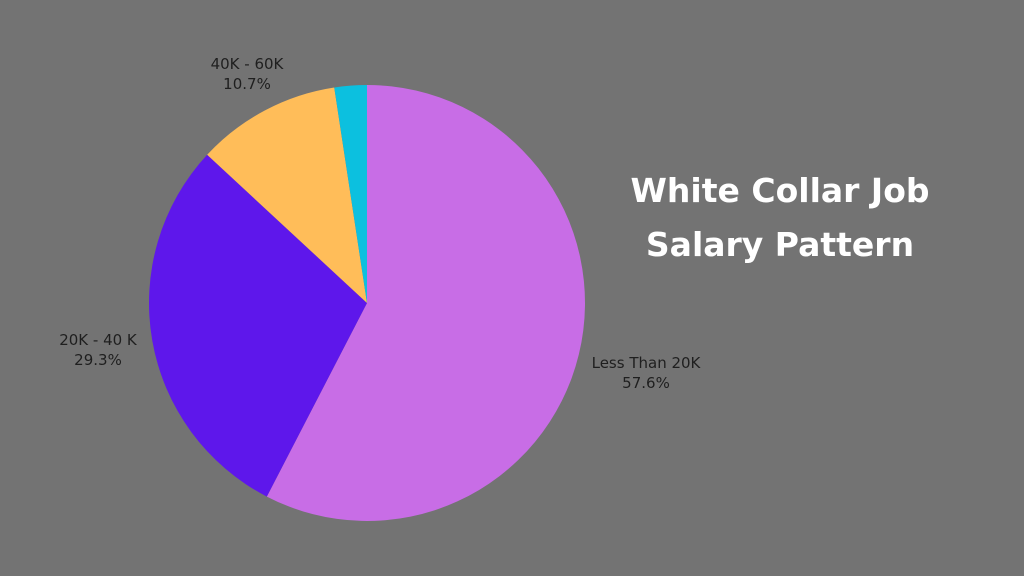 This screenshot has height=576, width=1024. What do you see at coordinates (780, 244) in the screenshot?
I see `chart-title-line-2: Salary Pattern` at bounding box center [780, 244].